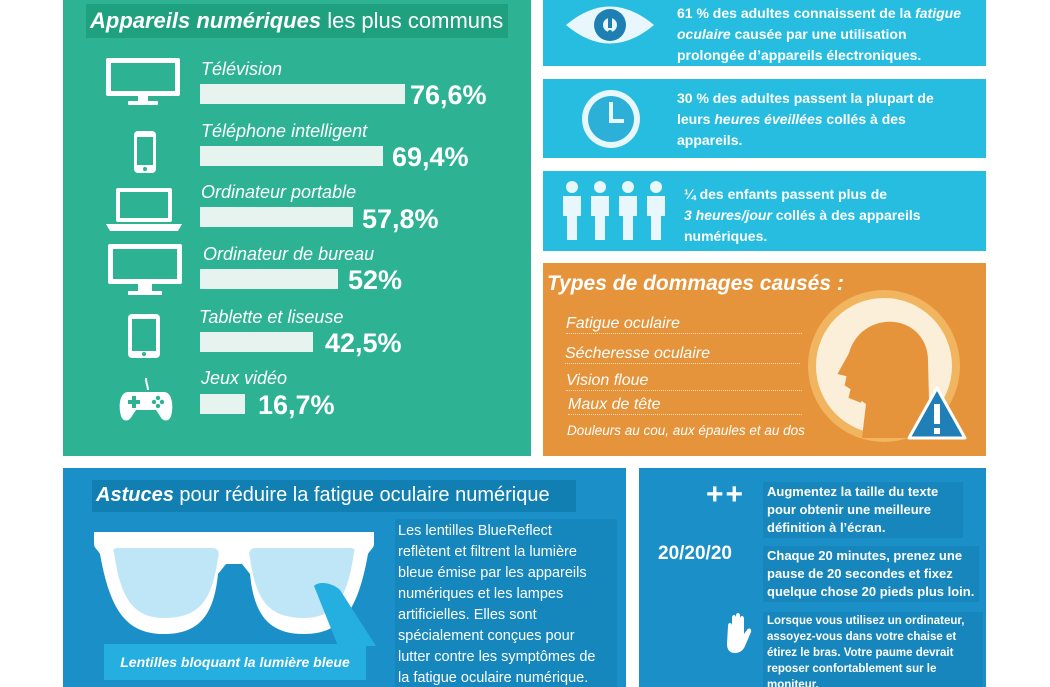  What do you see at coordinates (143, 81) in the screenshot?
I see `tv-icon` at bounding box center [143, 81].